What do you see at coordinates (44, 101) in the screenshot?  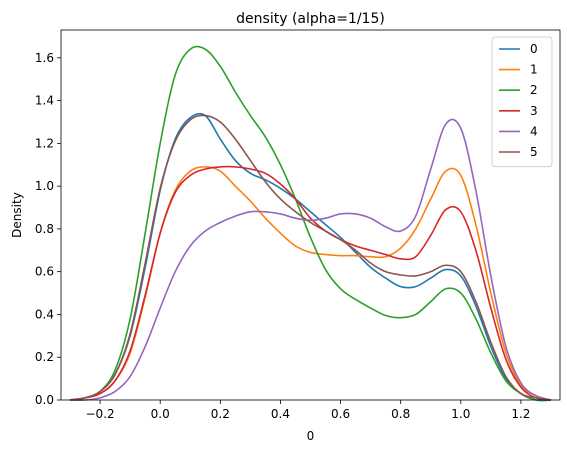 I see `y-tick-label: 1.4` at bounding box center [44, 101].